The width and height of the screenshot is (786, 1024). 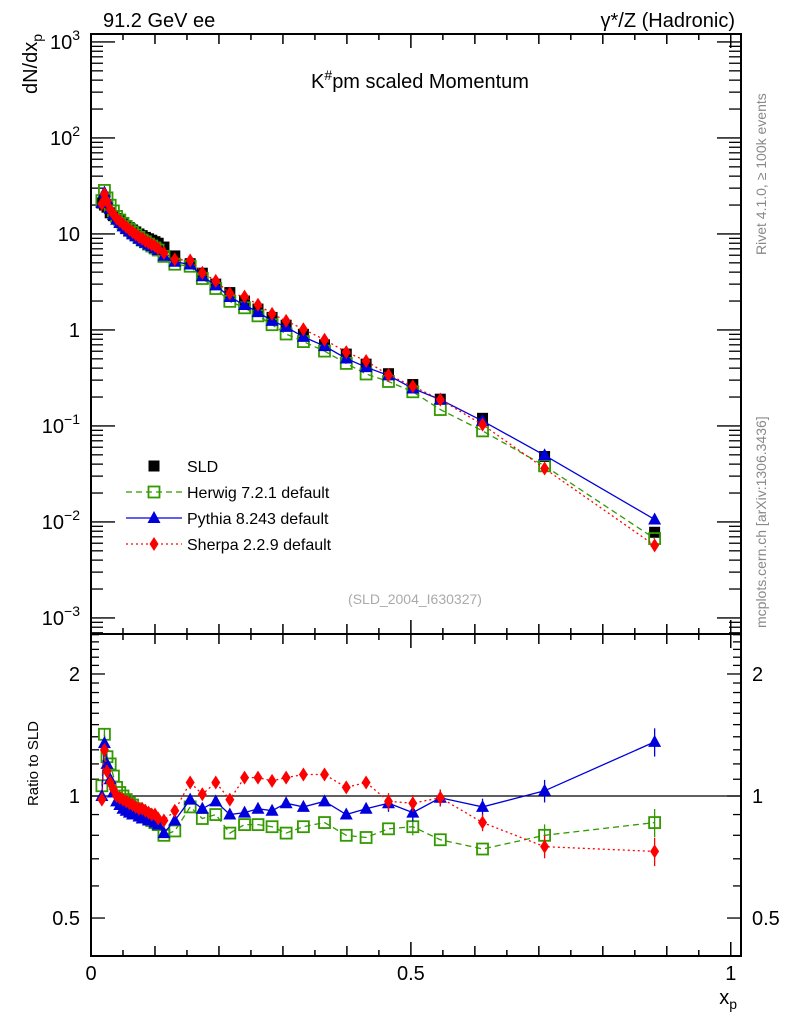 I want to click on analysis-tag: (SLD_2004_I630327), so click(x=415, y=599).